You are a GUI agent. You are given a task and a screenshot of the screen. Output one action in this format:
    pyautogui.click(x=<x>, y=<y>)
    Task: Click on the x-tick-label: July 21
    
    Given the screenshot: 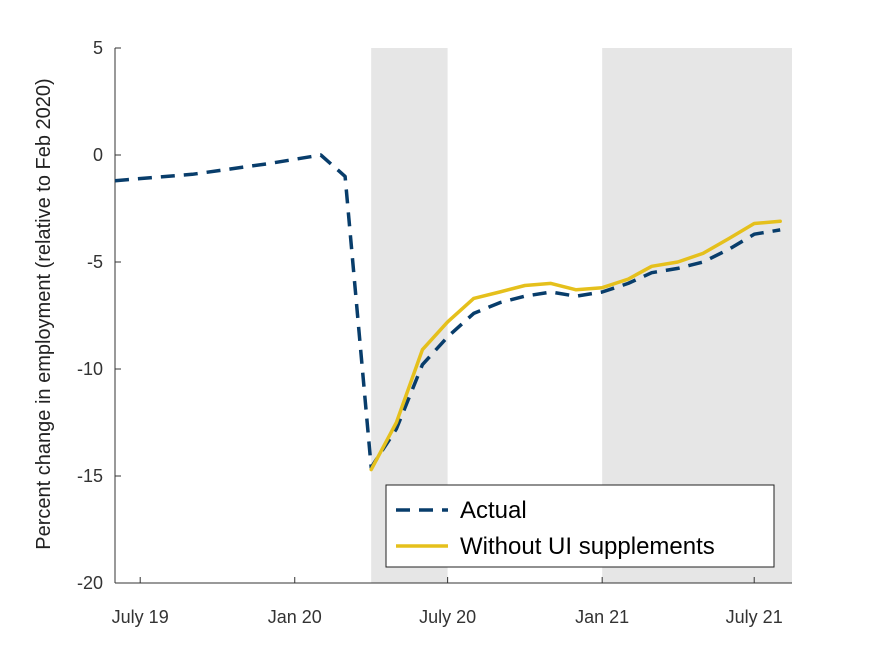 What is the action you would take?
    pyautogui.click(x=754, y=617)
    